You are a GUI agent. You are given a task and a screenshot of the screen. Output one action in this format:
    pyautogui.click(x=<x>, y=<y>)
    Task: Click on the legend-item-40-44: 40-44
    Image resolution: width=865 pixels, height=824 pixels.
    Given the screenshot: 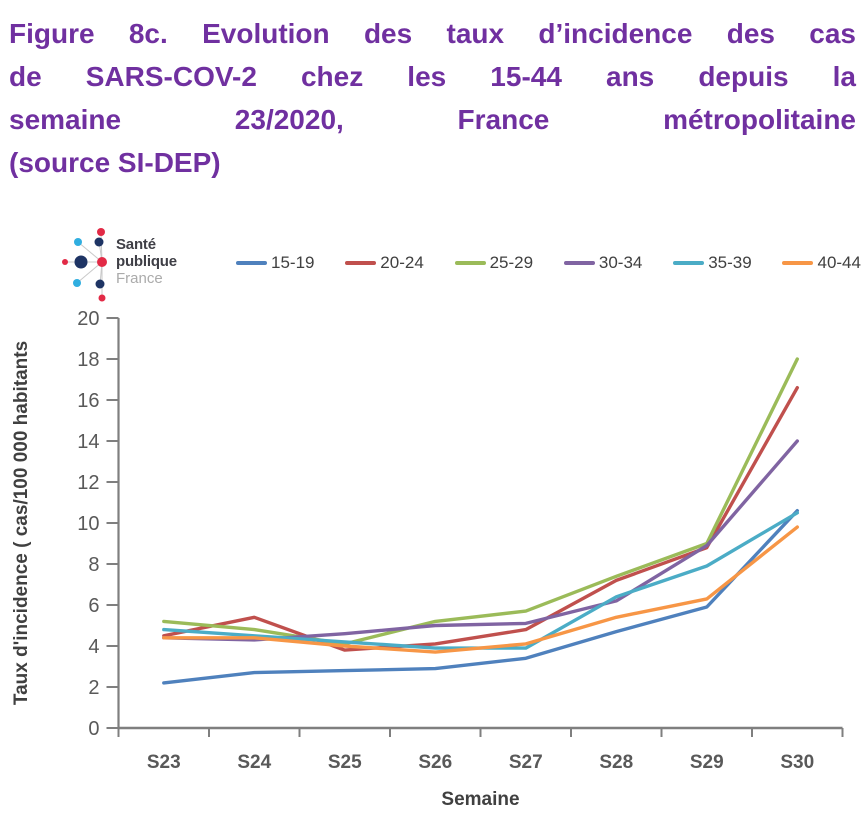 What is the action you would take?
    pyautogui.click(x=821, y=263)
    